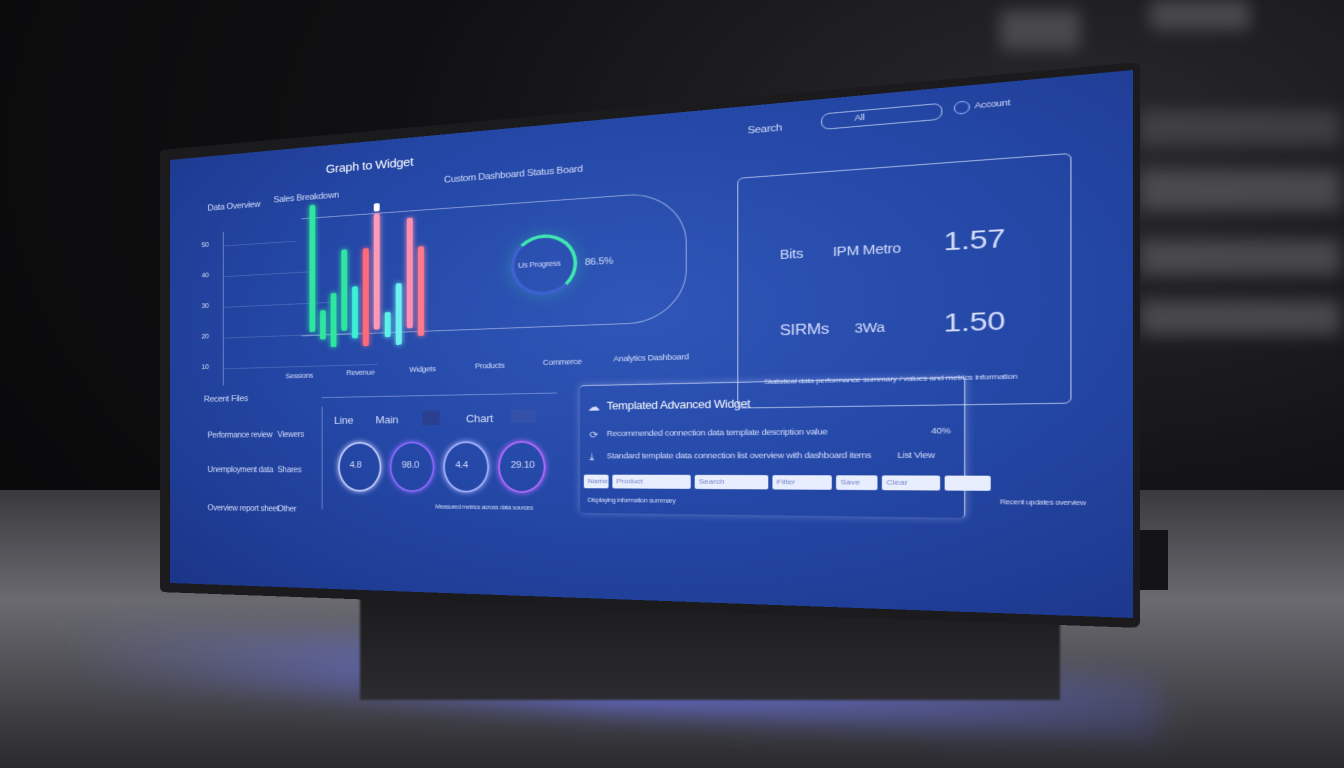 Image resolution: width=1344 pixels, height=768 pixels. I want to click on metric-ring-value: 98.0, so click(410, 465).